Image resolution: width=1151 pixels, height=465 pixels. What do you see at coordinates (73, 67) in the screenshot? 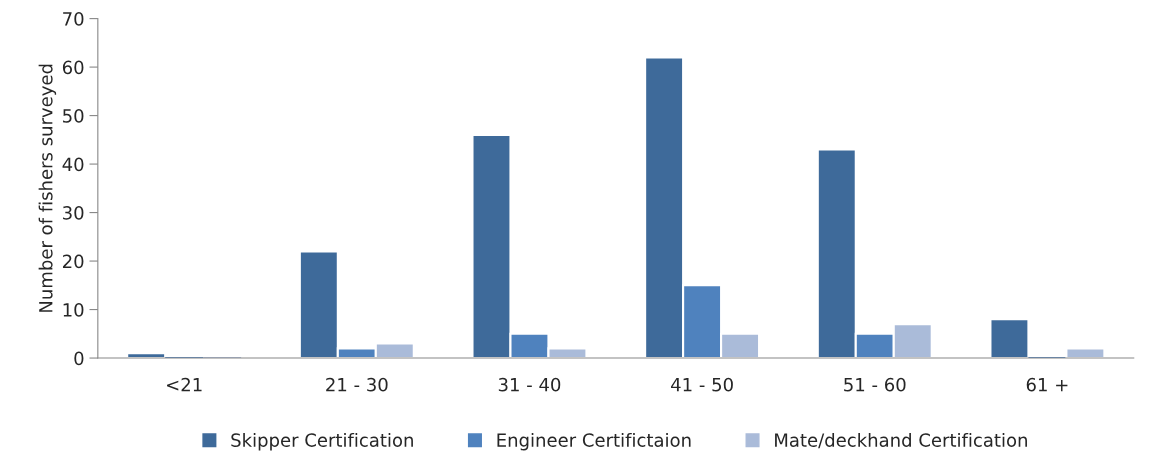
I see `y-tick-label: 60` at bounding box center [73, 67].